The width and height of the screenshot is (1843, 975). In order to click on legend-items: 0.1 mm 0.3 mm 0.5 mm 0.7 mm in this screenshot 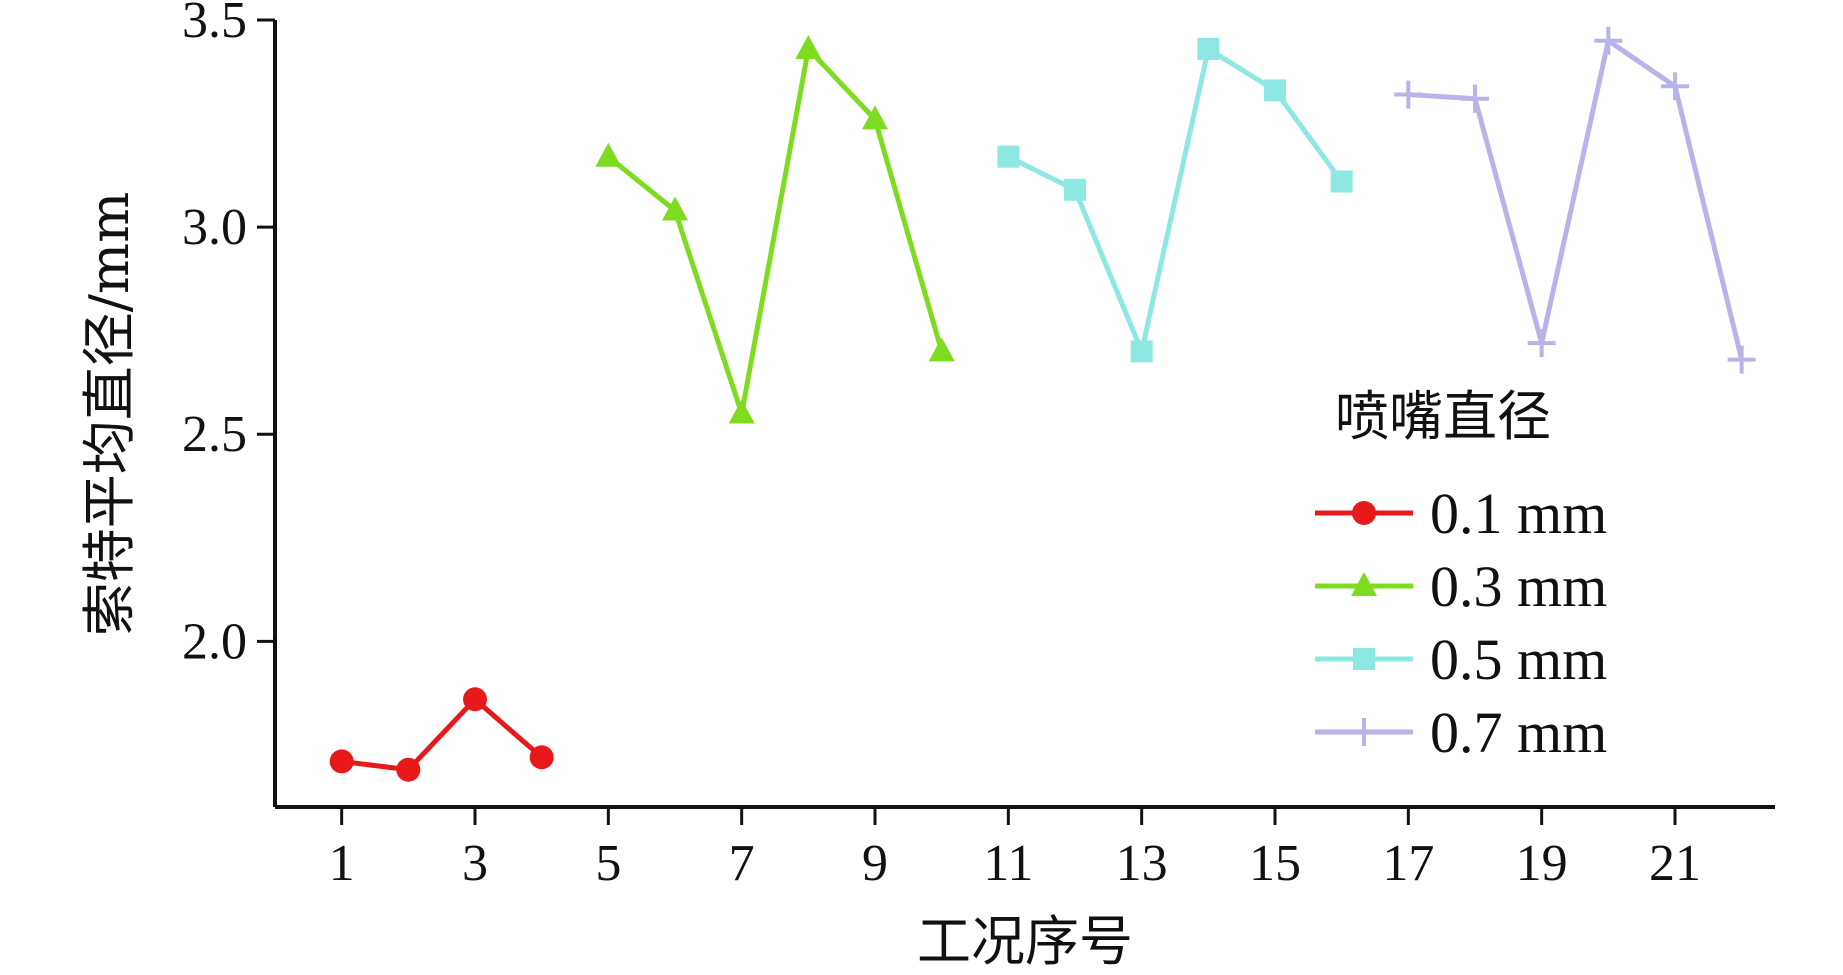, I will do `click(1461, 623)`.